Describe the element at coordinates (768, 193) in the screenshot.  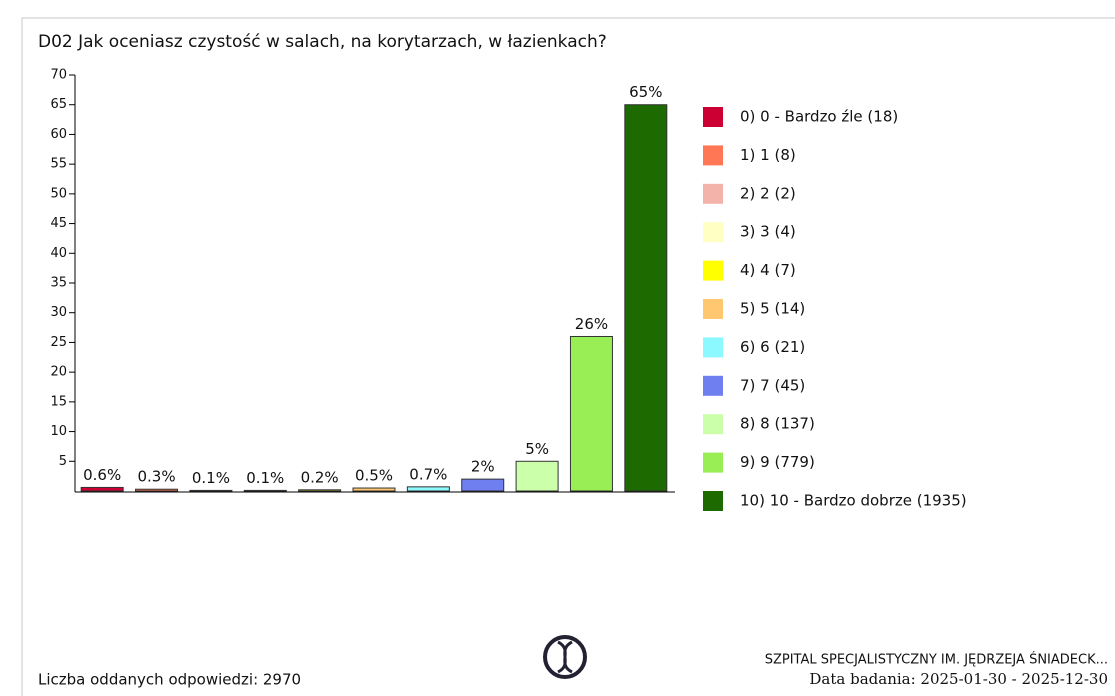
I see `legend-label: 2) 2 (2)` at that location.